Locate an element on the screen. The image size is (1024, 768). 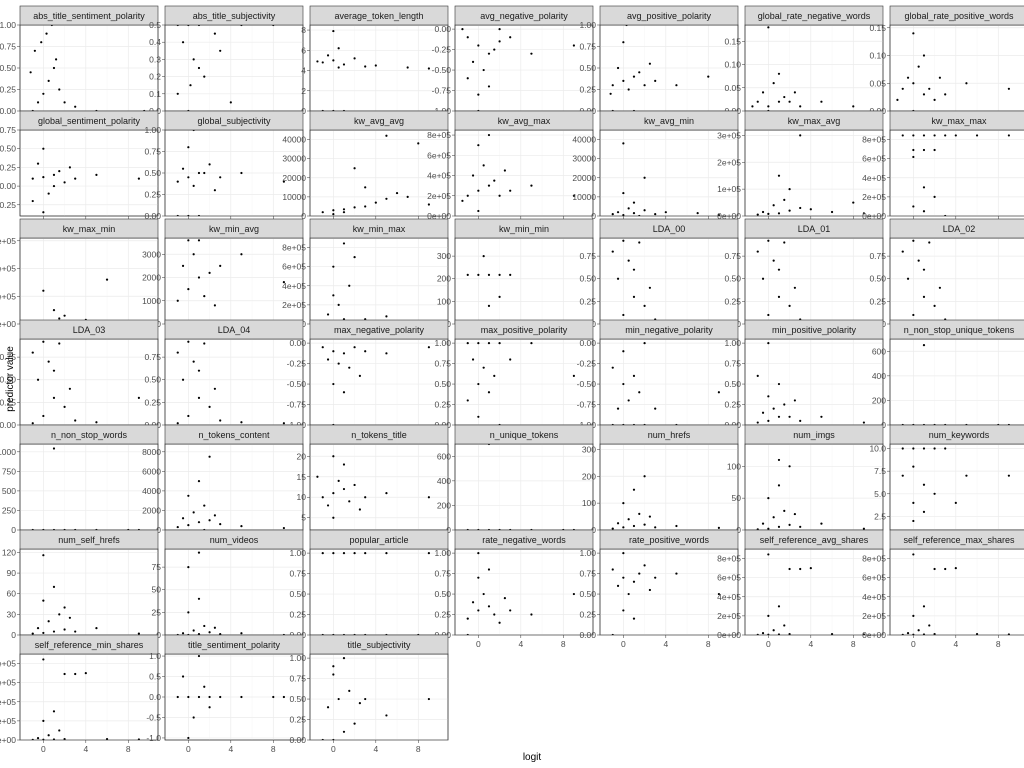
x-tick-label: 4 is located at coordinates (230, 749).